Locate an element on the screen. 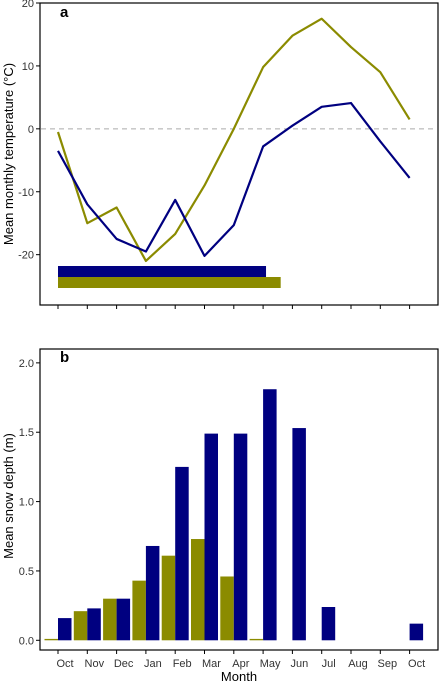  panel-b-x-tick-label: Nov is located at coordinates (95, 664).